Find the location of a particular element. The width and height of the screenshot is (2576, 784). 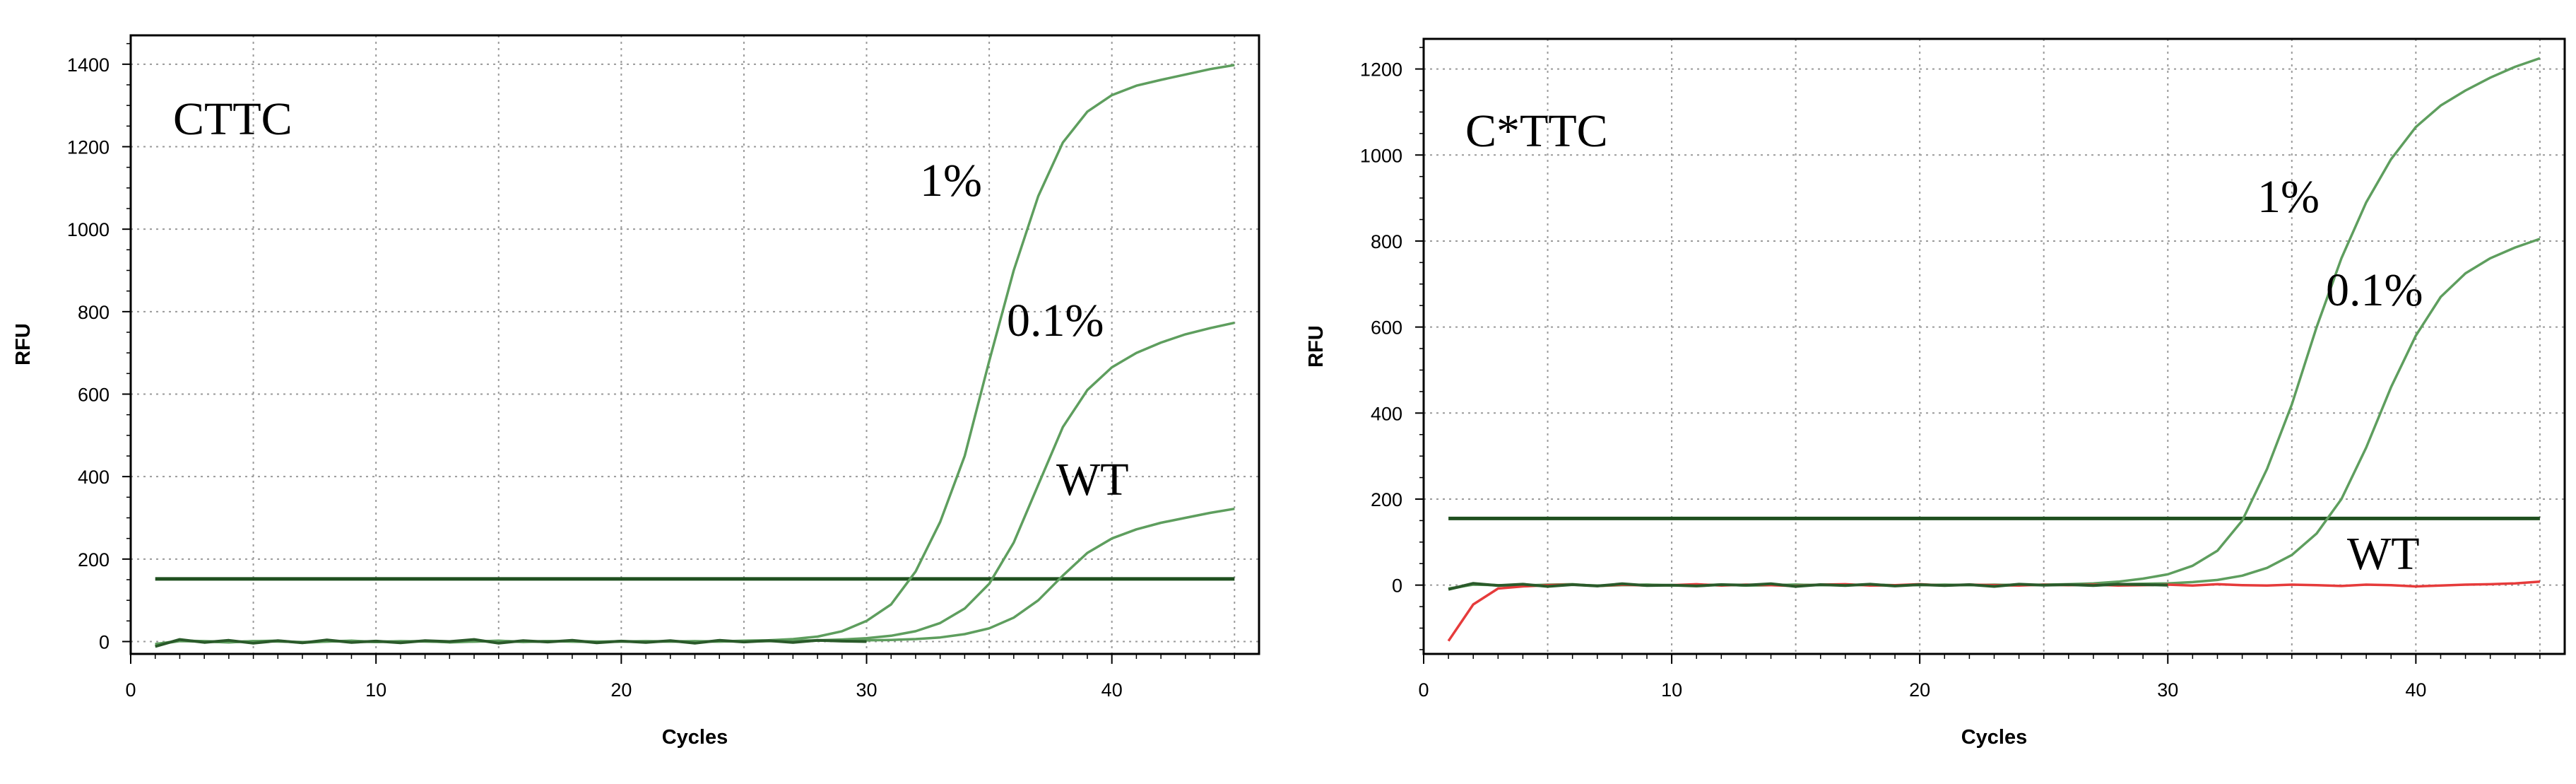

y-tick-label: 1400 is located at coordinates (88, 65).